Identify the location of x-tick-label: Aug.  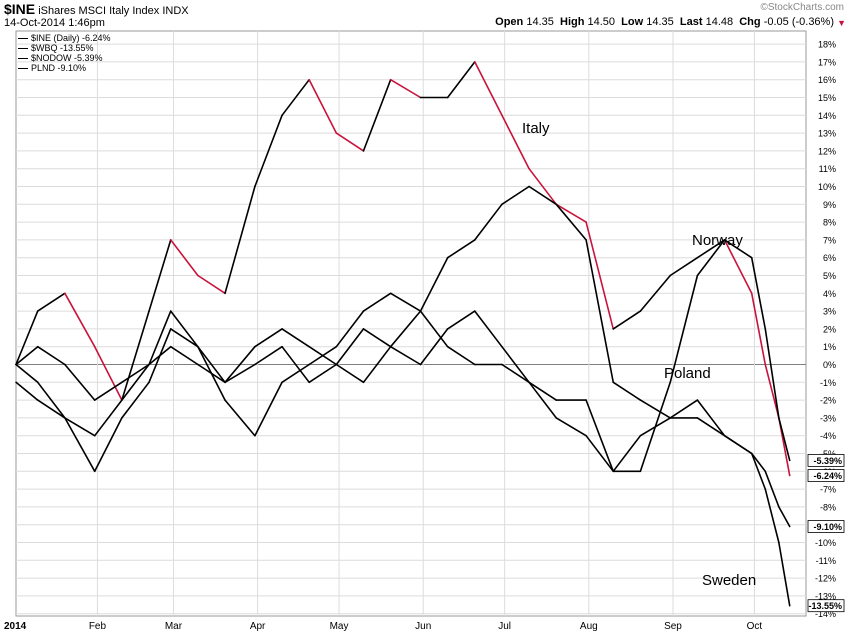
(589, 626).